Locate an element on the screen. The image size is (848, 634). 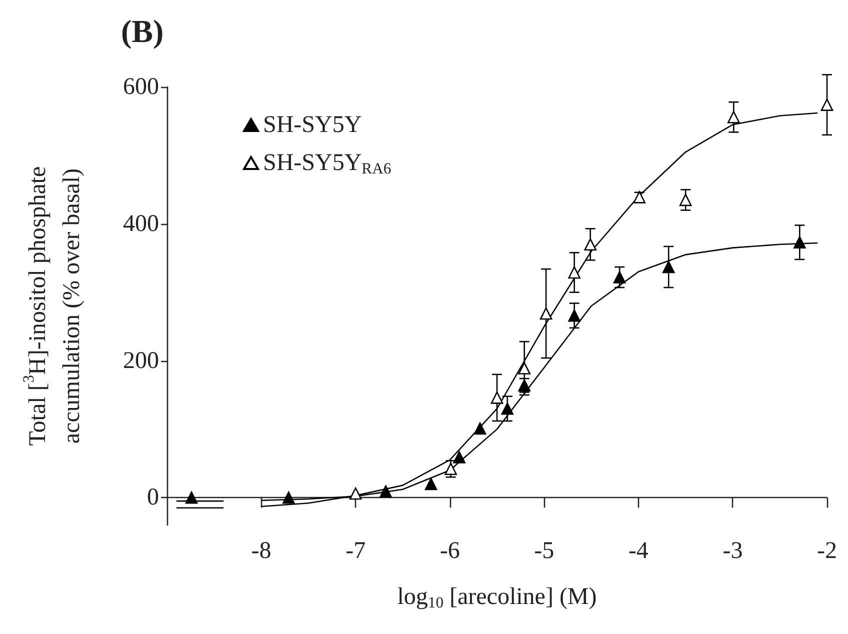
y-tick-label: 600 is located at coordinates (141, 87).